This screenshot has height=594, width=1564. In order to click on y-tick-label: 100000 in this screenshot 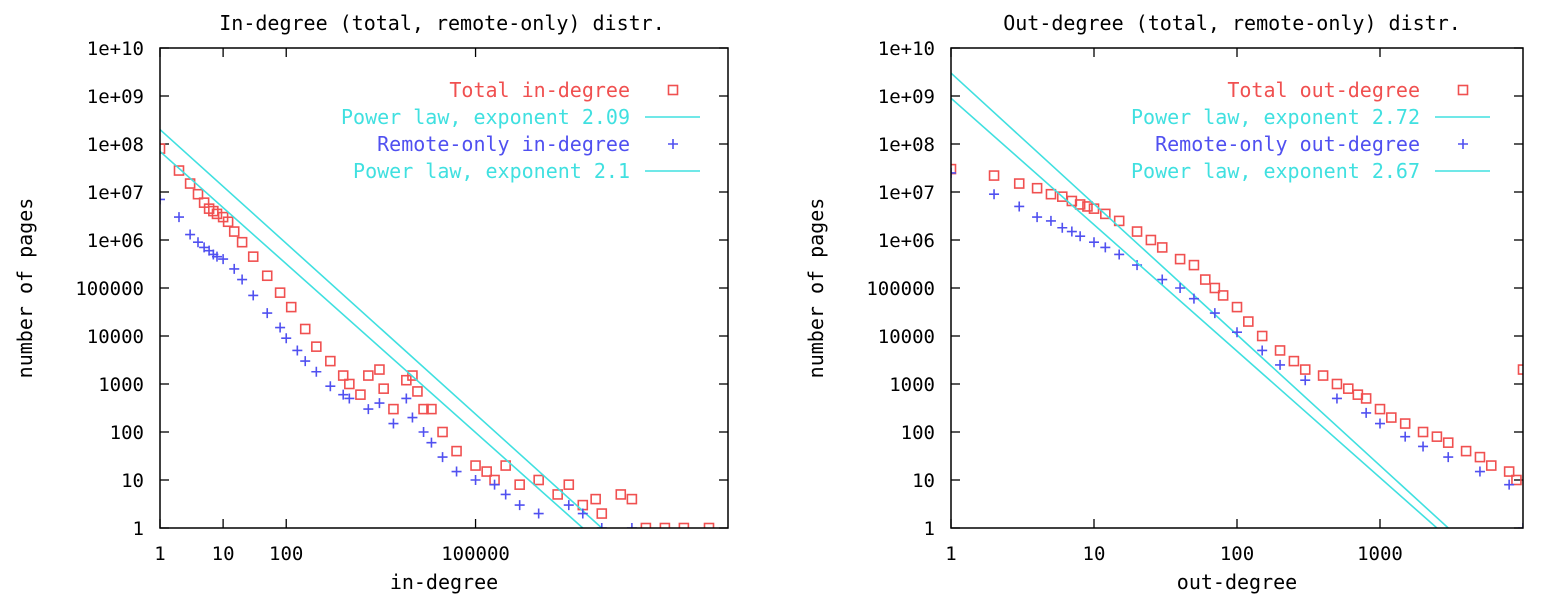, I will do `click(900, 289)`.